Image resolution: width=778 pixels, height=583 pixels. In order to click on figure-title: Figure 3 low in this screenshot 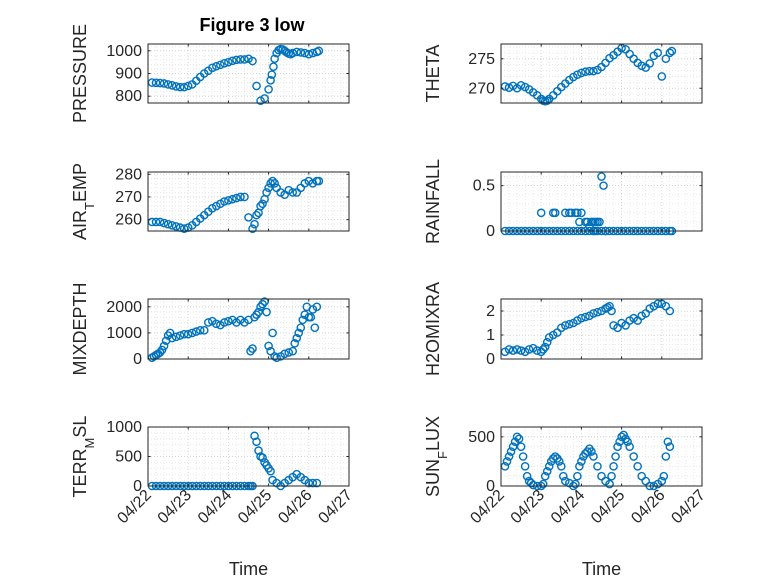, I will do `click(252, 25)`.